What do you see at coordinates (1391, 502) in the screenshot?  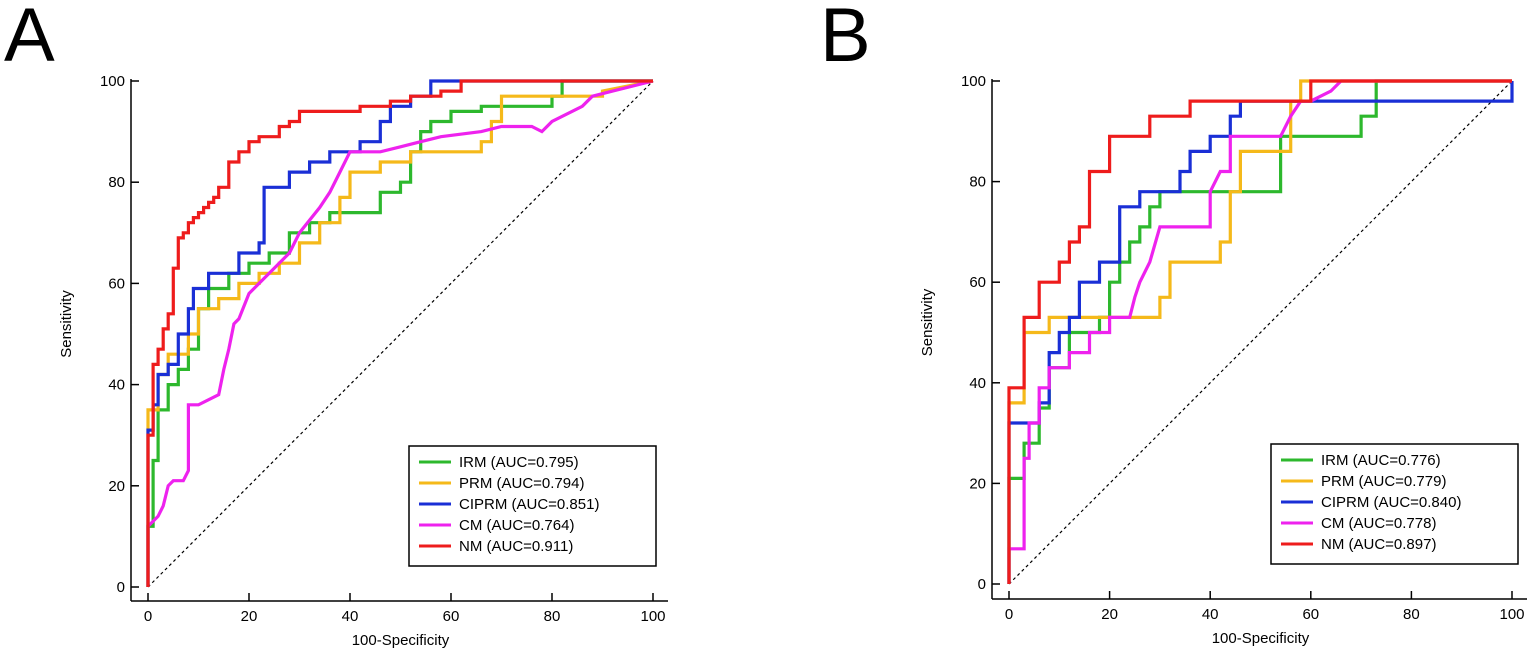 I see `panel-b-legend-label-ciprm: CIPRM (AUC=0.840)` at bounding box center [1391, 502].